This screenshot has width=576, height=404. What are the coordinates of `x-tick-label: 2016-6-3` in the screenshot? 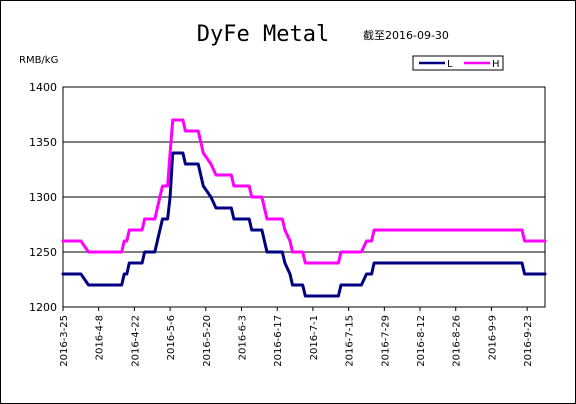 It's located at (243, 337).